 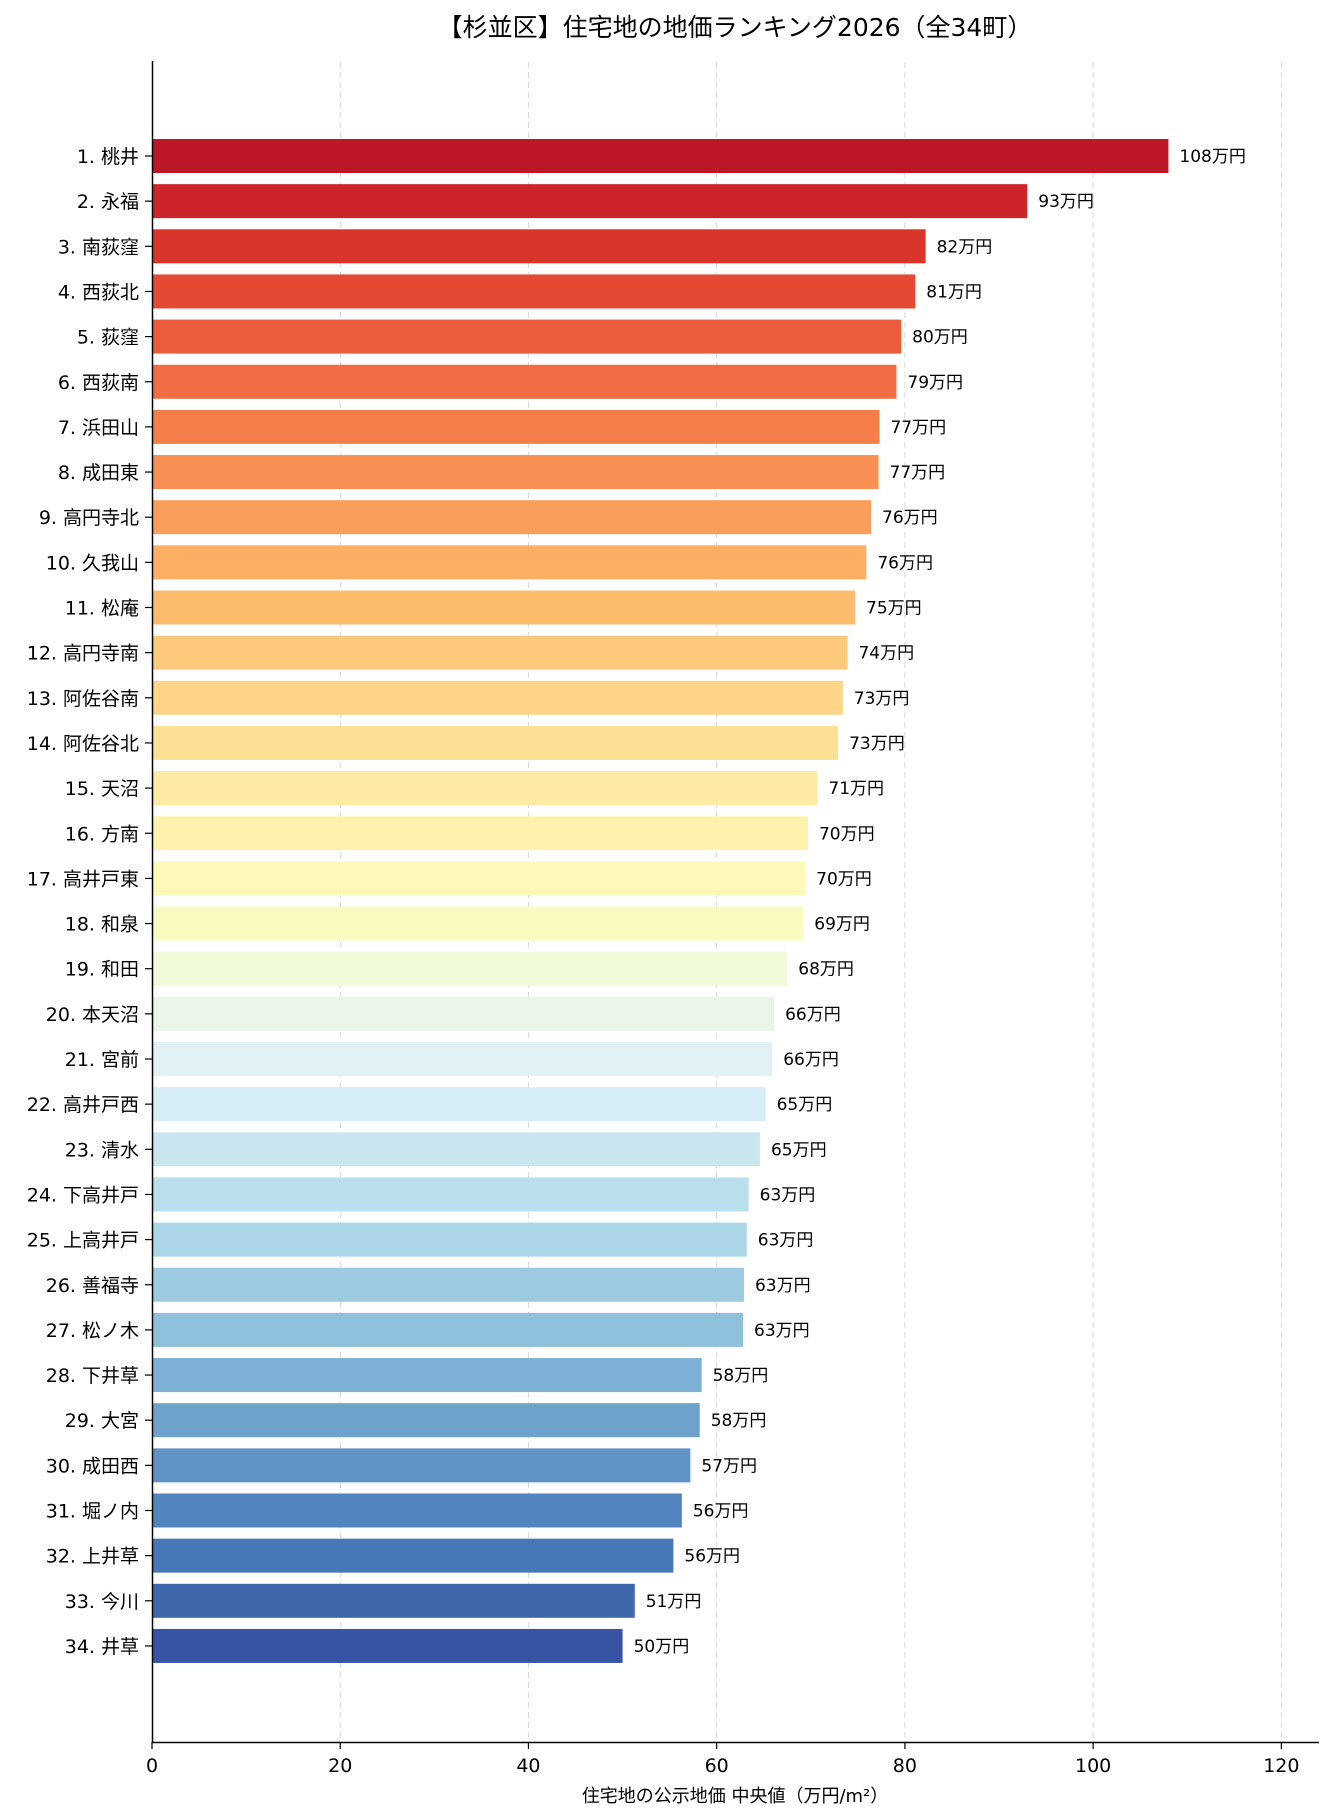 What do you see at coordinates (92, 1466) in the screenshot?
I see `category-label: 30. 成田西` at bounding box center [92, 1466].